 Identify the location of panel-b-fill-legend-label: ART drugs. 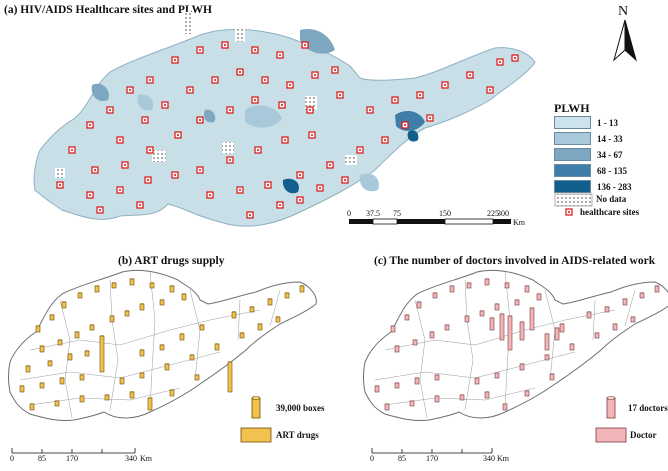
(297, 435).